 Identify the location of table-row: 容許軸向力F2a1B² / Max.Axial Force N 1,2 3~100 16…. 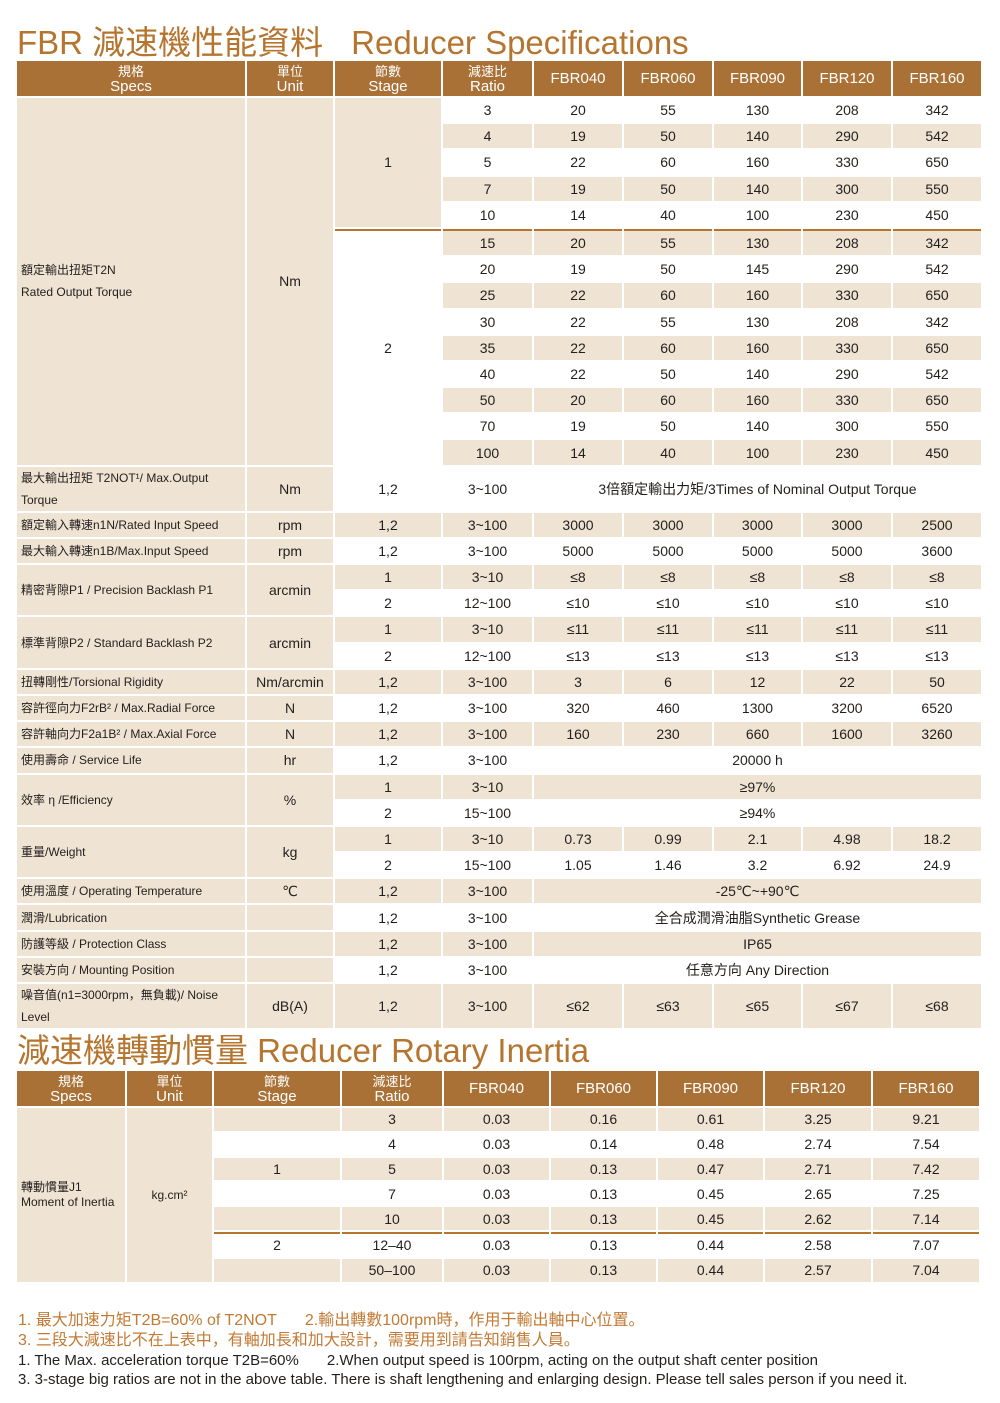
(499, 734).